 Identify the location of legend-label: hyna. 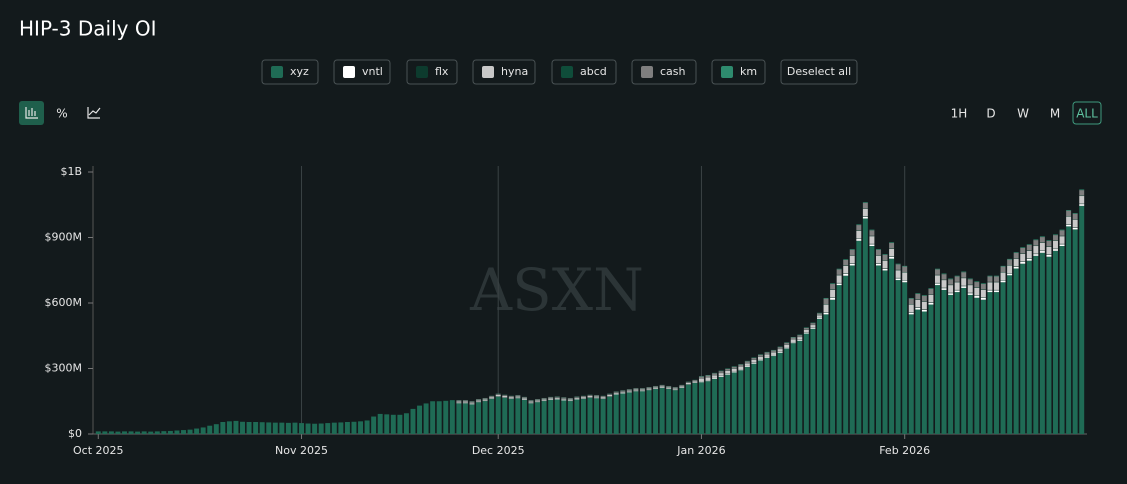
(514, 71).